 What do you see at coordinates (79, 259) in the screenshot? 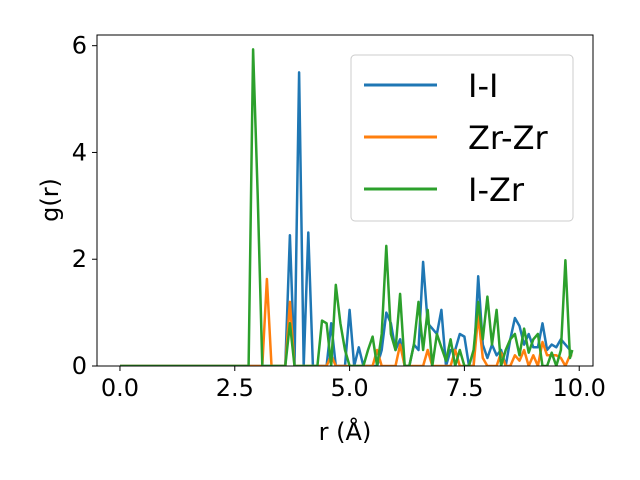
I see `y-tick-label: 2` at bounding box center [79, 259].